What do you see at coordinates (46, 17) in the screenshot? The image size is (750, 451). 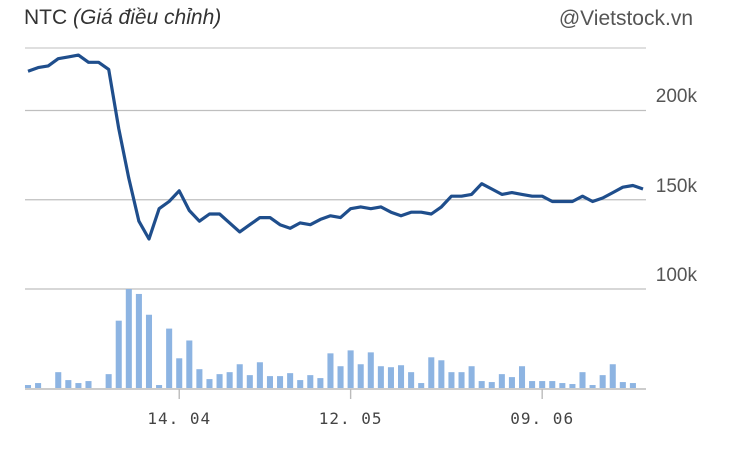 I see `chart-title-symbol: NTC` at bounding box center [46, 17].